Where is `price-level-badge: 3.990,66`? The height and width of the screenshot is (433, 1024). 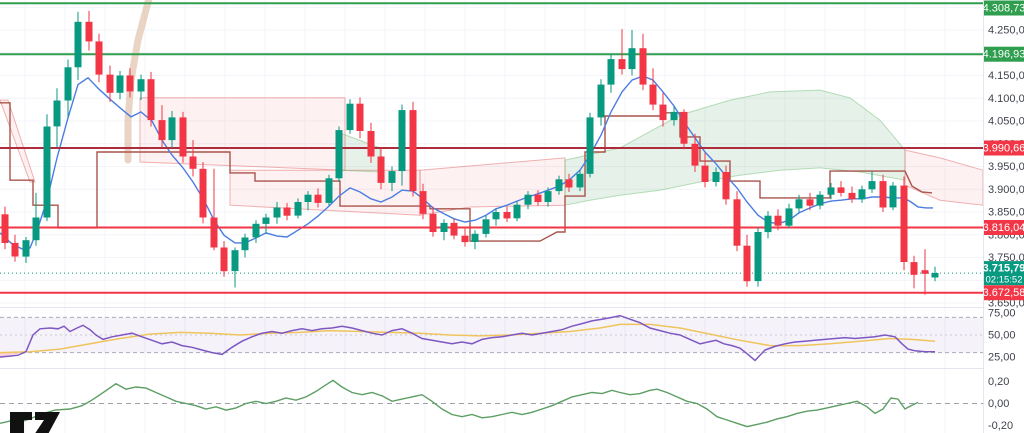
price-level-badge: 3.990,66 is located at coordinates (1003, 148).